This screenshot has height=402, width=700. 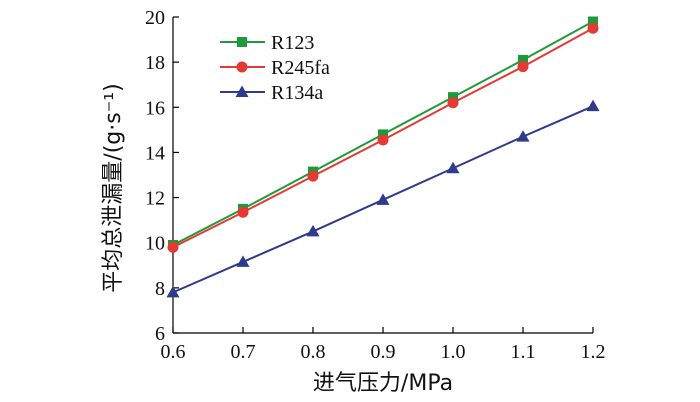 What do you see at coordinates (155, 63) in the screenshot?
I see `y-tick-label: 18` at bounding box center [155, 63].